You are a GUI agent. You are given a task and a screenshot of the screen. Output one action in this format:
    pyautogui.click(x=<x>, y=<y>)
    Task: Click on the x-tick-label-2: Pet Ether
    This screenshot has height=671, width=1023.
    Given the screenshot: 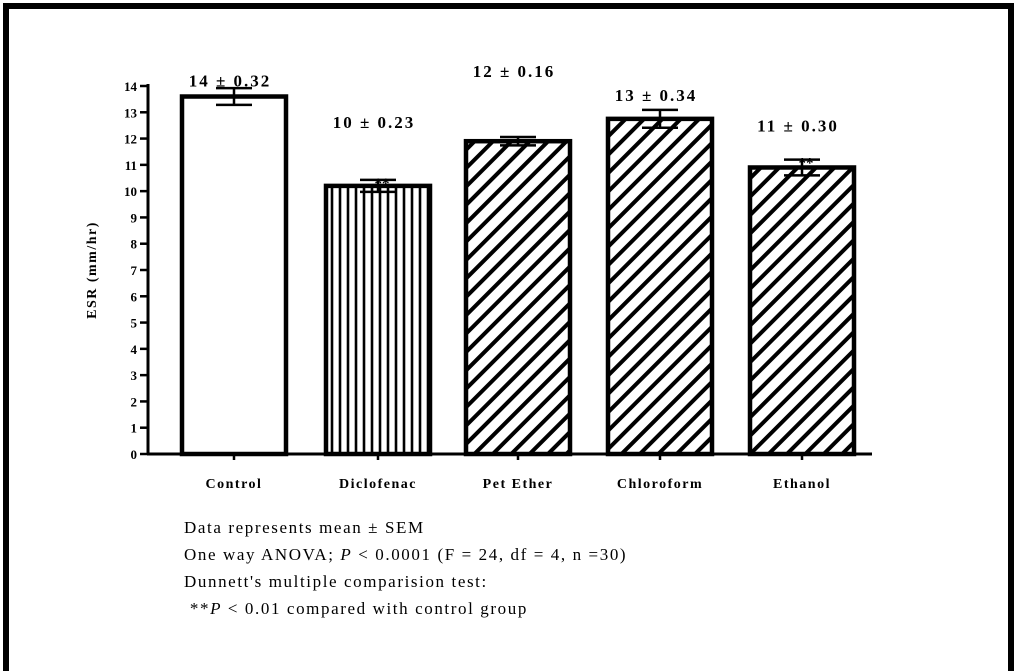 What is the action you would take?
    pyautogui.click(x=518, y=484)
    